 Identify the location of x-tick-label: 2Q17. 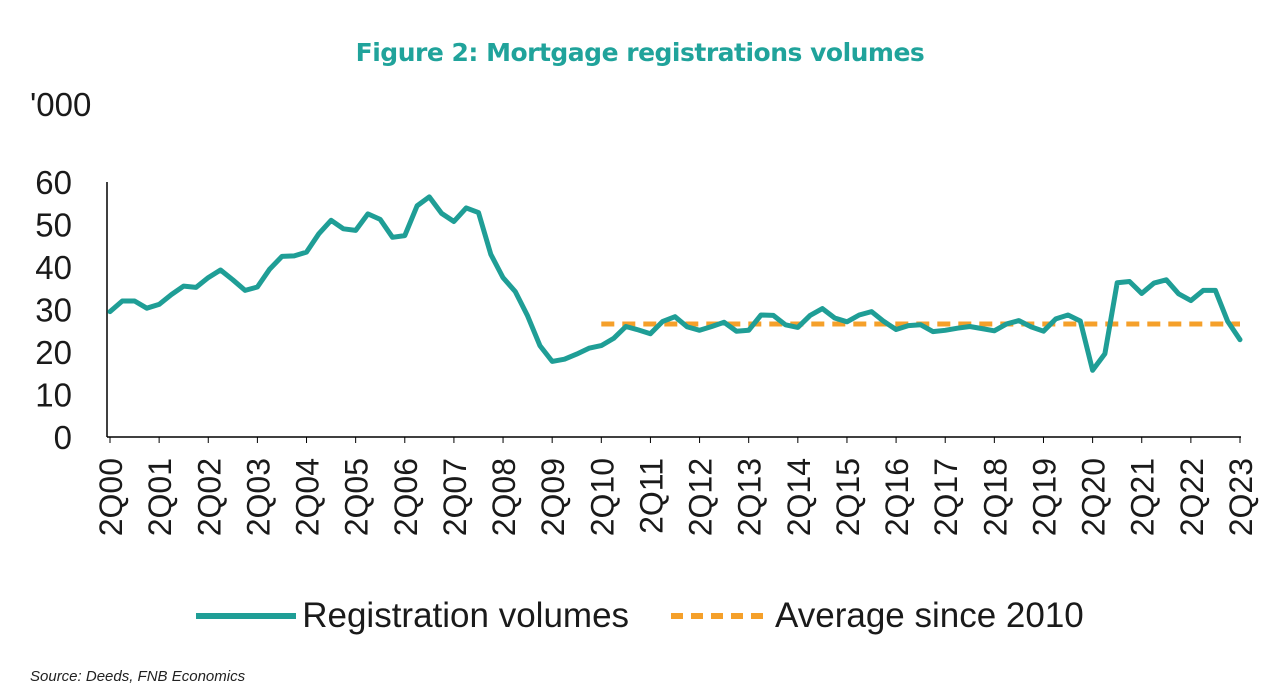
(946, 497).